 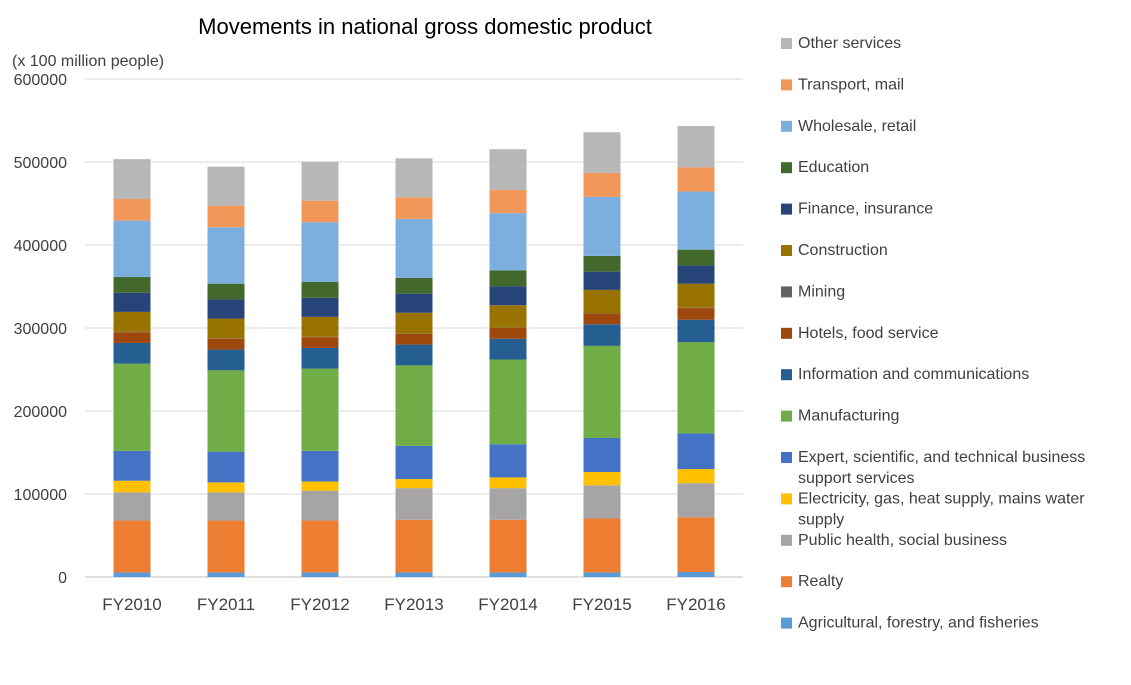 What do you see at coordinates (40, 163) in the screenshot?
I see `y-tick-label: 500000` at bounding box center [40, 163].